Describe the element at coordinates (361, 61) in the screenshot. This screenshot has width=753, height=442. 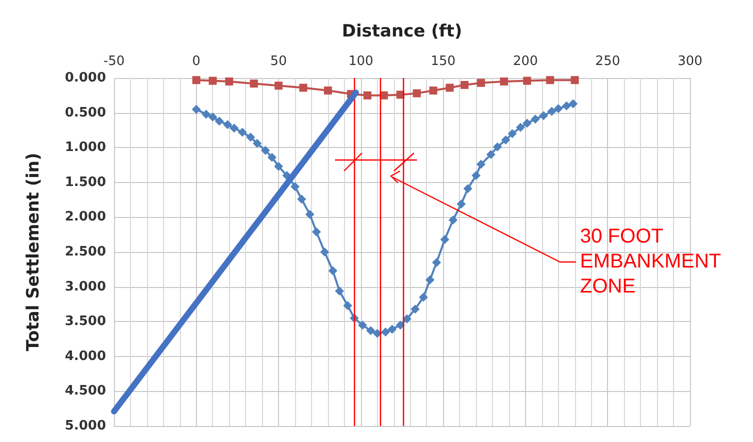
I see `x-tick-label: 100` at that location.